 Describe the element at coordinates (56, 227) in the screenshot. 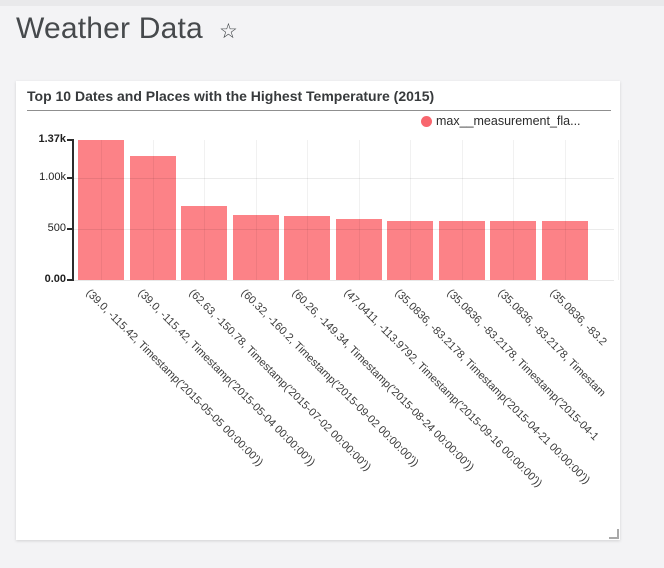

I see `y-tick-label: 500` at that location.